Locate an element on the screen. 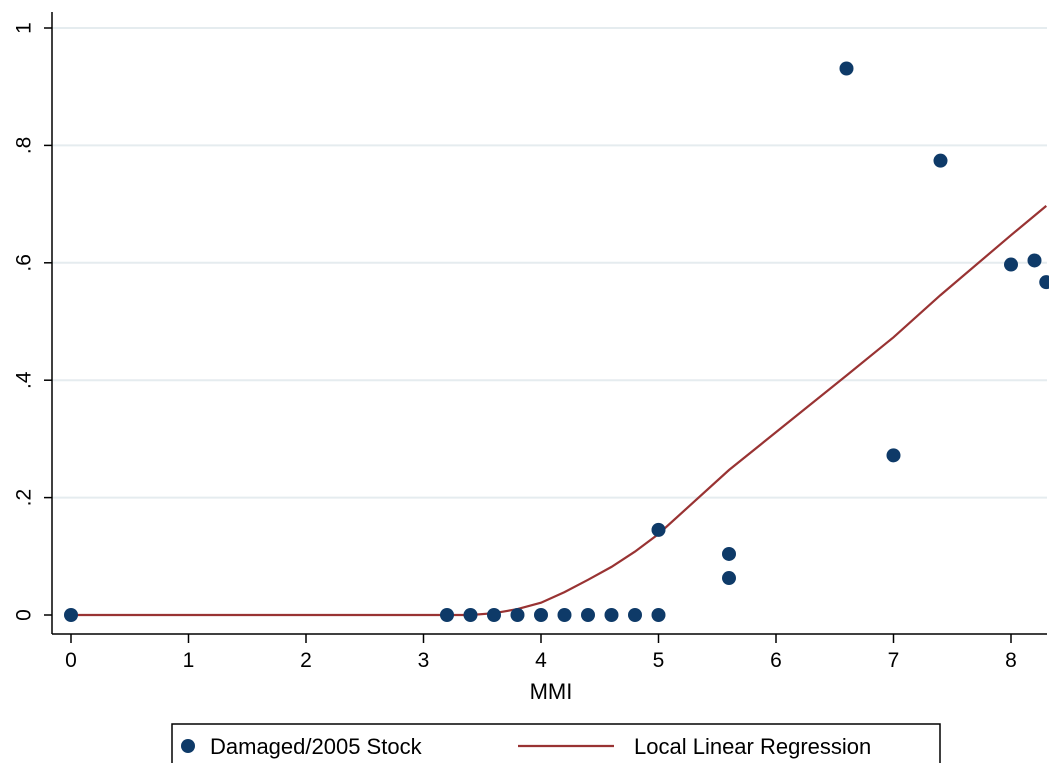  legend-scatter-marker is located at coordinates (188, 746).